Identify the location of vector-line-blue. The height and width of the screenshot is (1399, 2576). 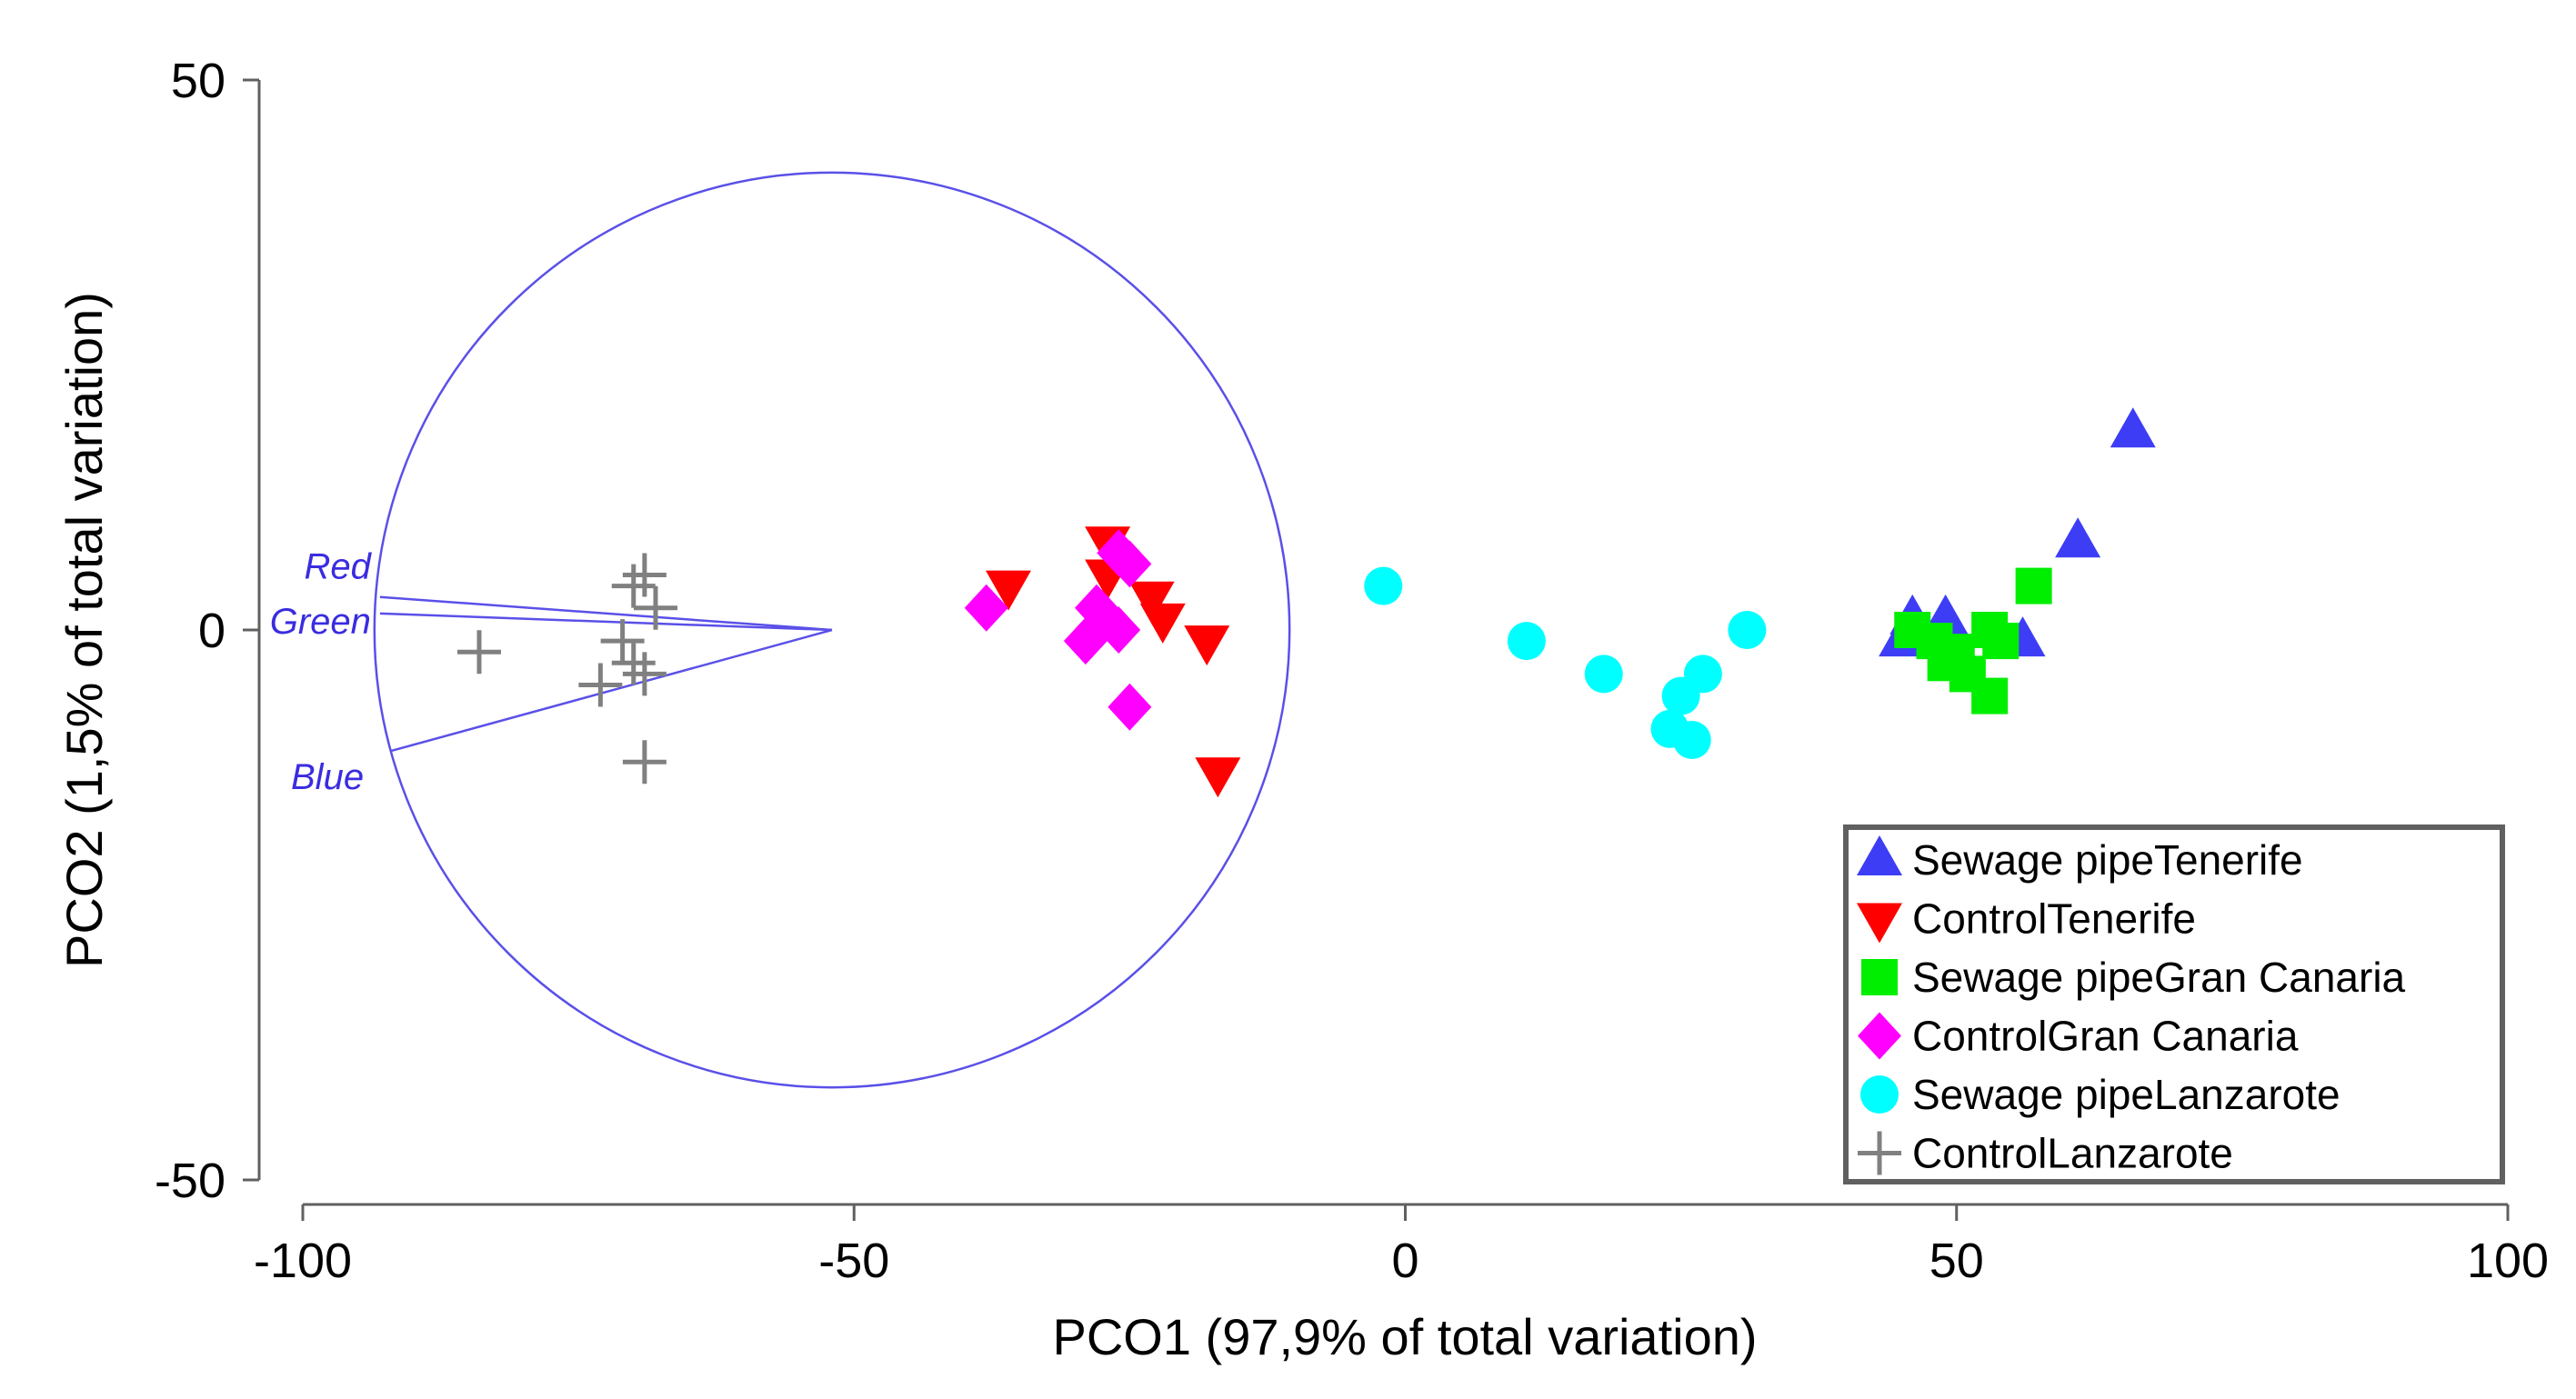
(611, 690).